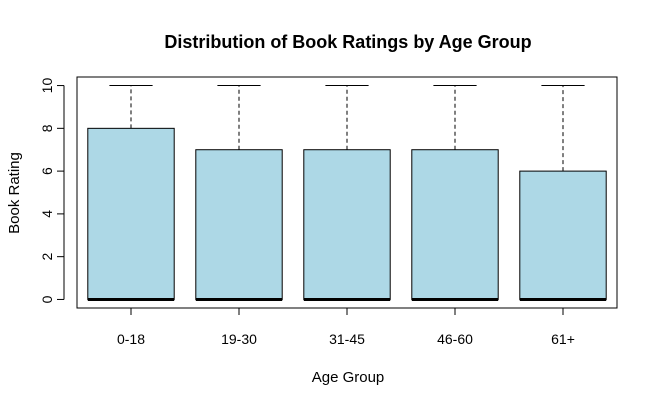 The image size is (658, 406). Describe the element at coordinates (455, 339) in the screenshot. I see `x-tick-label: 46-60` at that location.